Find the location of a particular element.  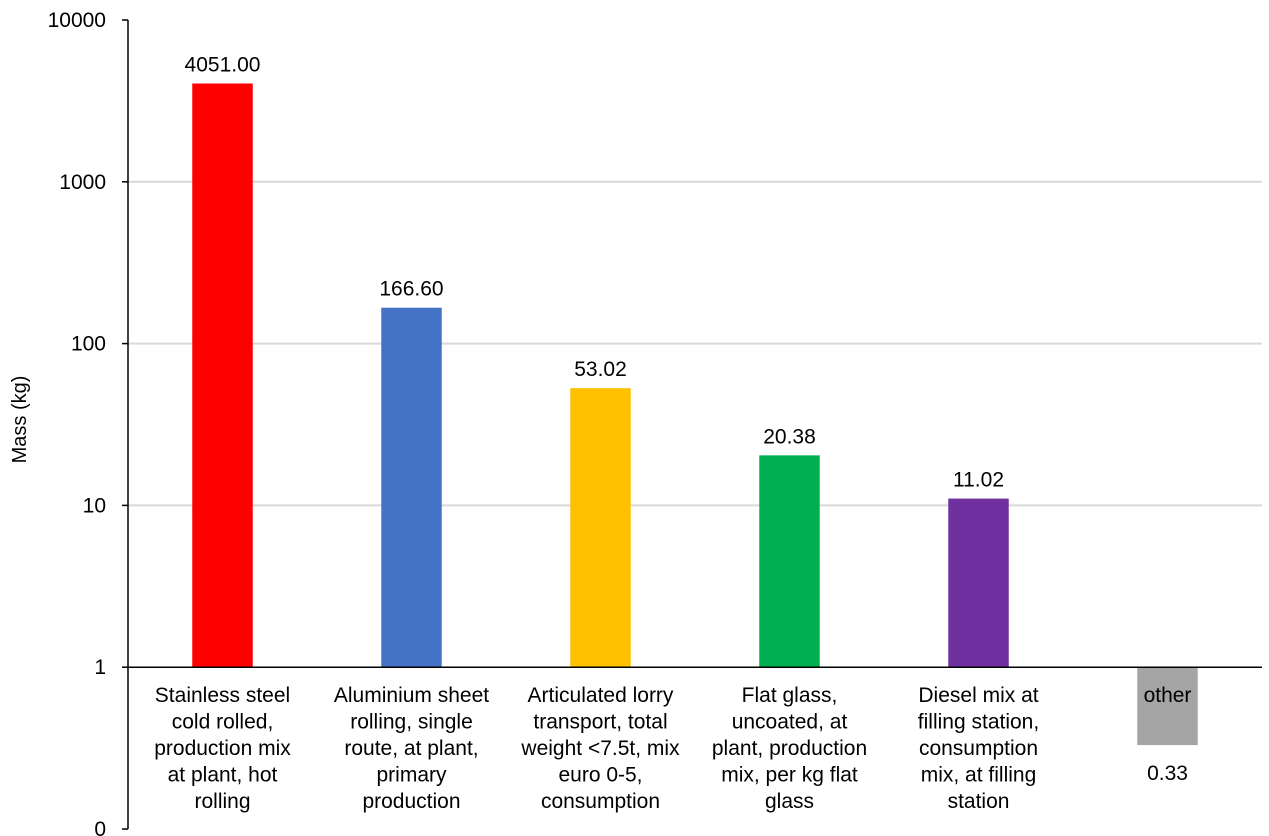

y-tick-label: 100 is located at coordinates (88, 344).